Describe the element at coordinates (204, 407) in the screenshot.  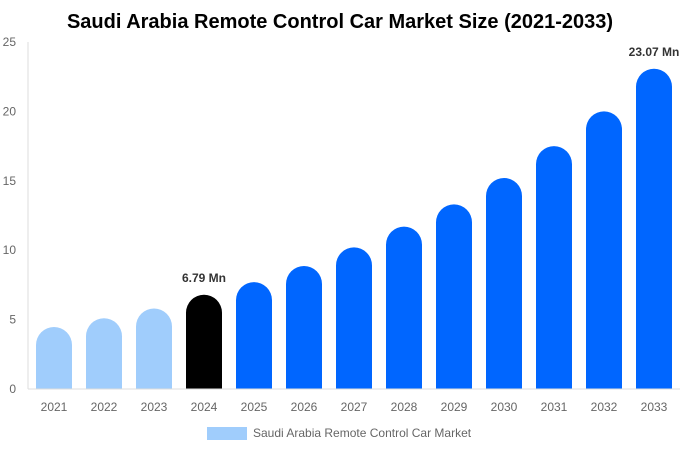
I see `x-tick-label: 2024` at that location.